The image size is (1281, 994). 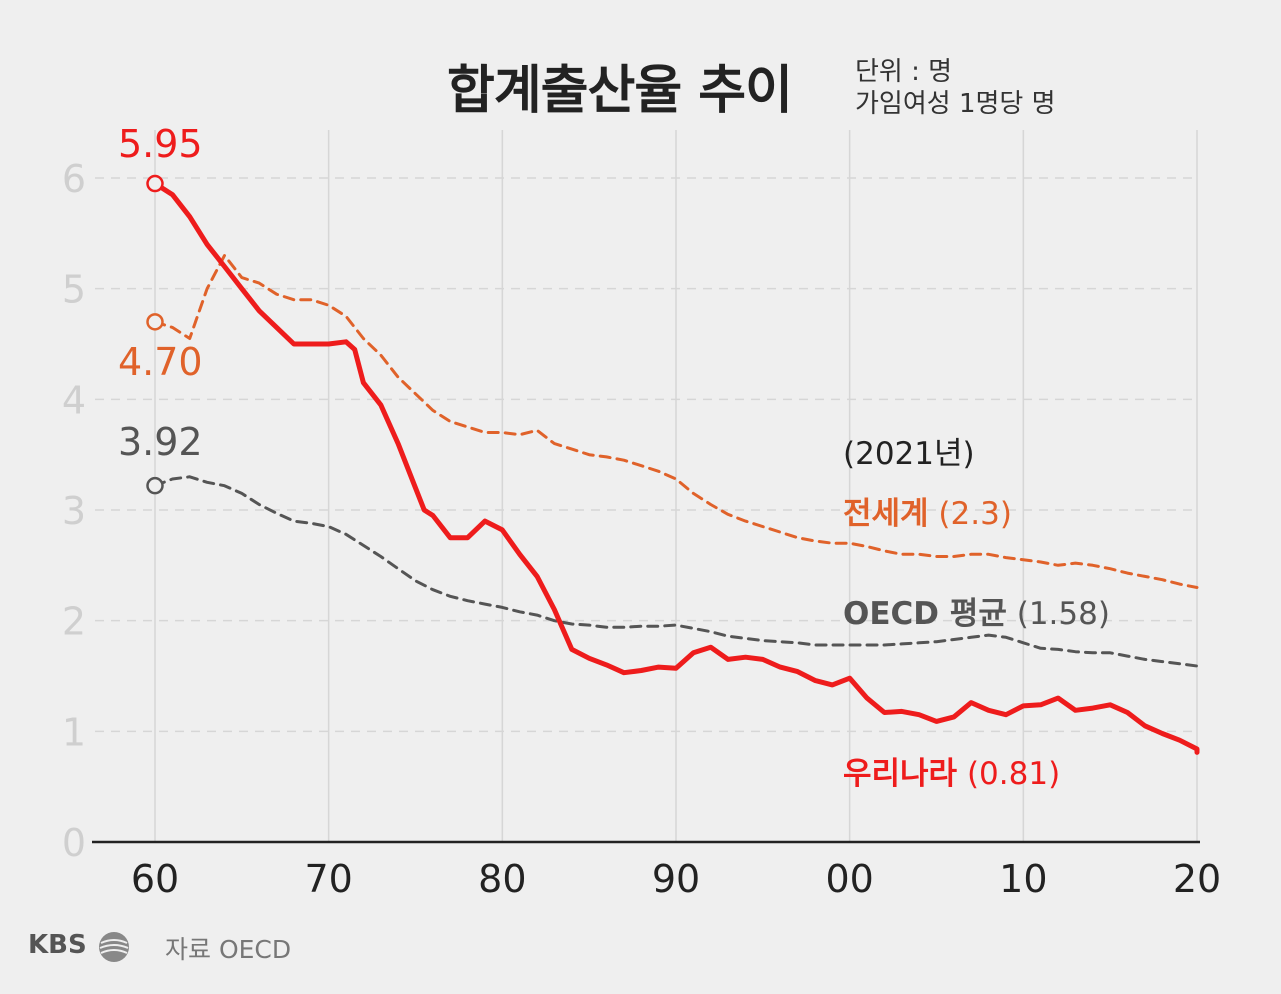 What do you see at coordinates (620, 91) in the screenshot?
I see `chart-title: 합계출산율 추이` at bounding box center [620, 91].